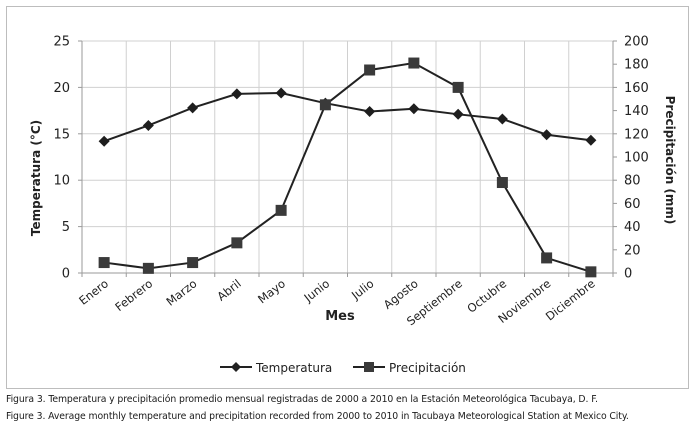  Describe the element at coordinates (93, 291) in the screenshot. I see `x-tick-label: Enero` at that location.